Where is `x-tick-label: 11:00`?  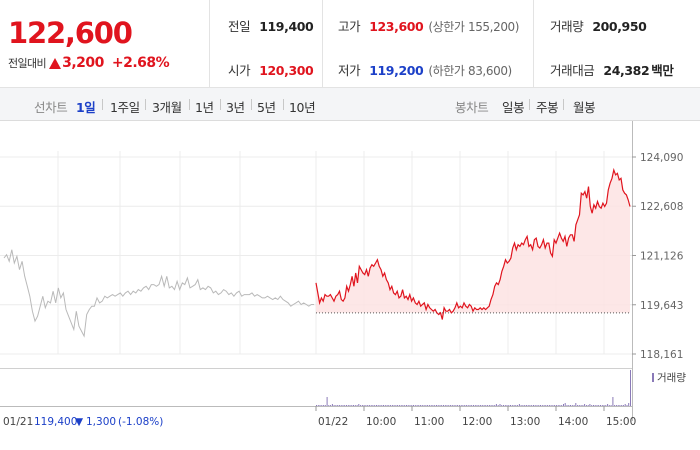 x-tick-label: 11:00 is located at coordinates (429, 422).